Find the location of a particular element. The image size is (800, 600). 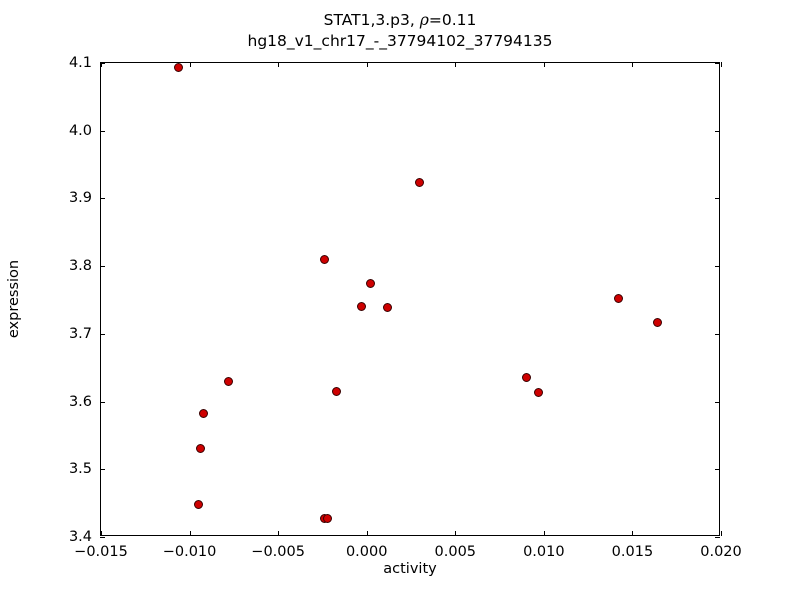

y-axis-tick-label: 3.8 is located at coordinates (80, 266).